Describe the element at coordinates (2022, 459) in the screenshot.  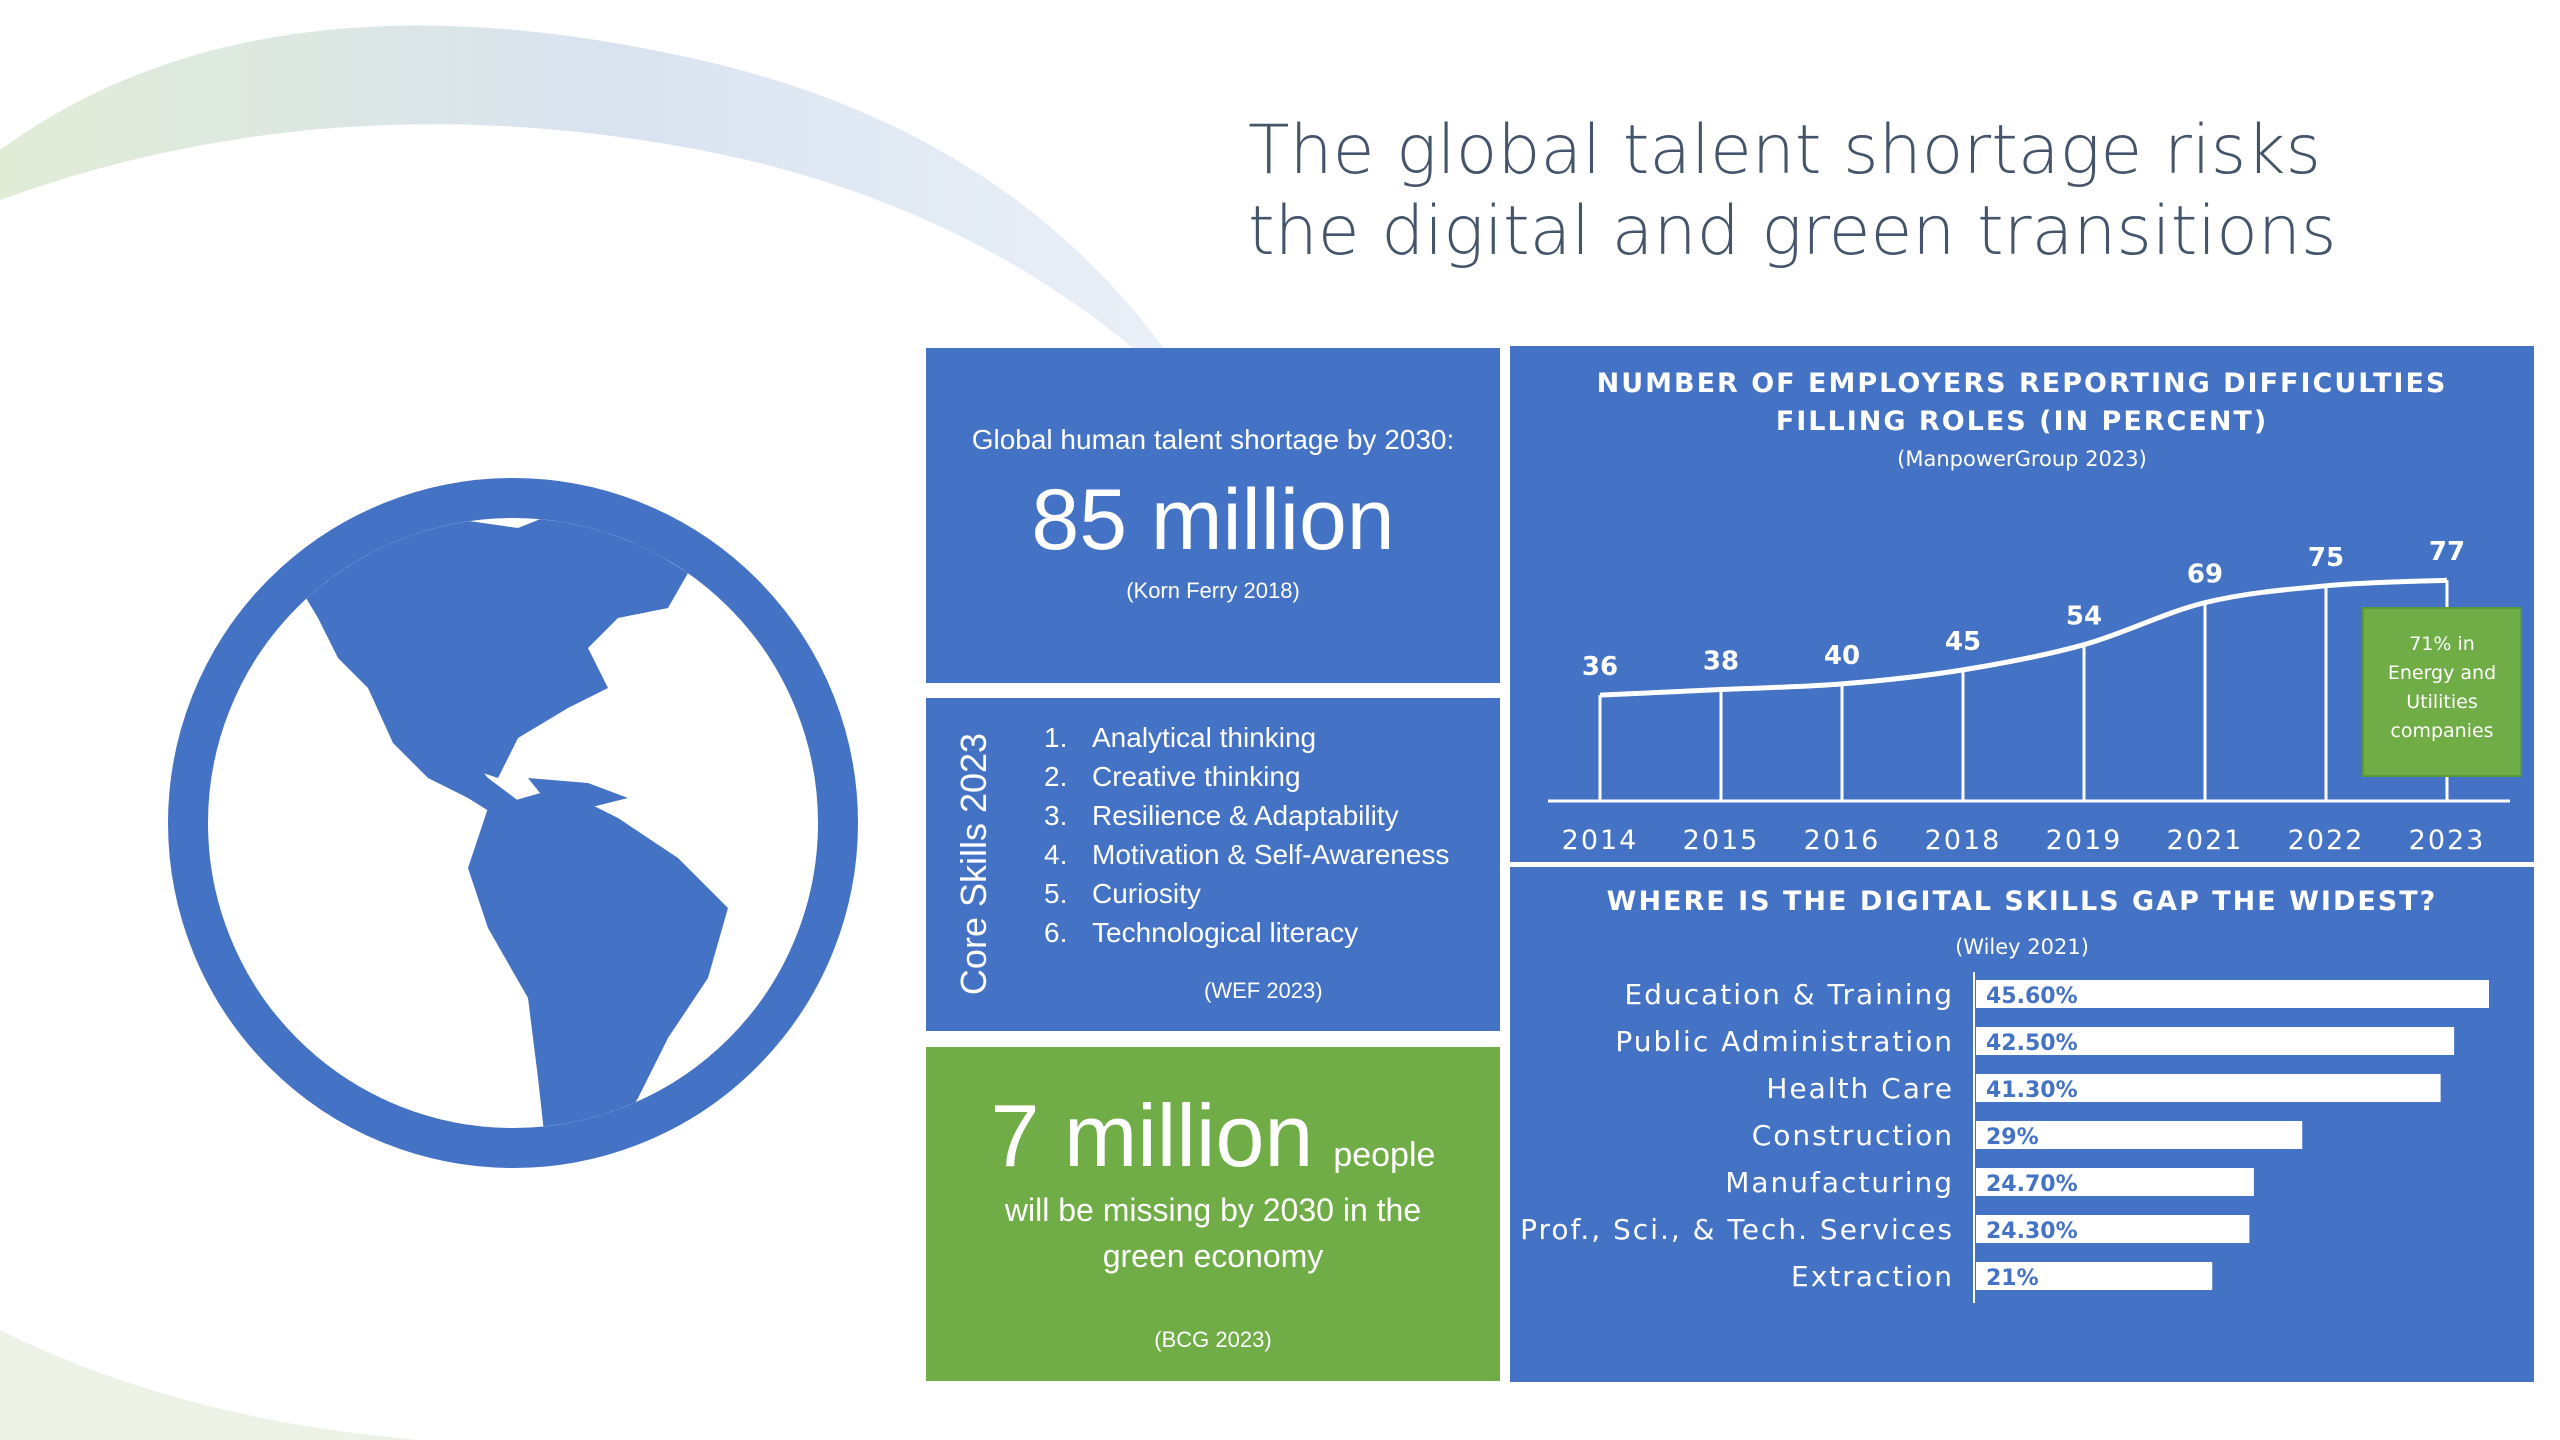
I see `line-chart-subtitle: (ManpowerGroup 2023)` at that location.